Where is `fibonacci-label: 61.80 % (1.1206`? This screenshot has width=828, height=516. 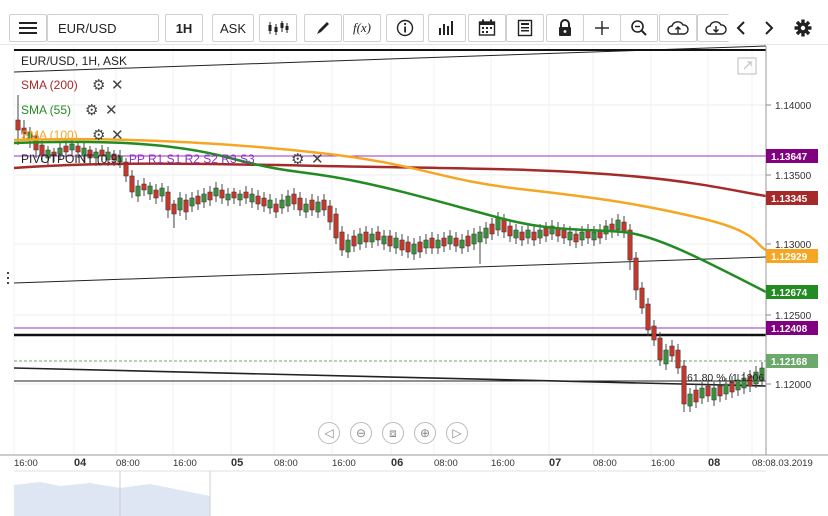
fibonacci-label: 61.80 % (1.1206 is located at coordinates (725, 378).